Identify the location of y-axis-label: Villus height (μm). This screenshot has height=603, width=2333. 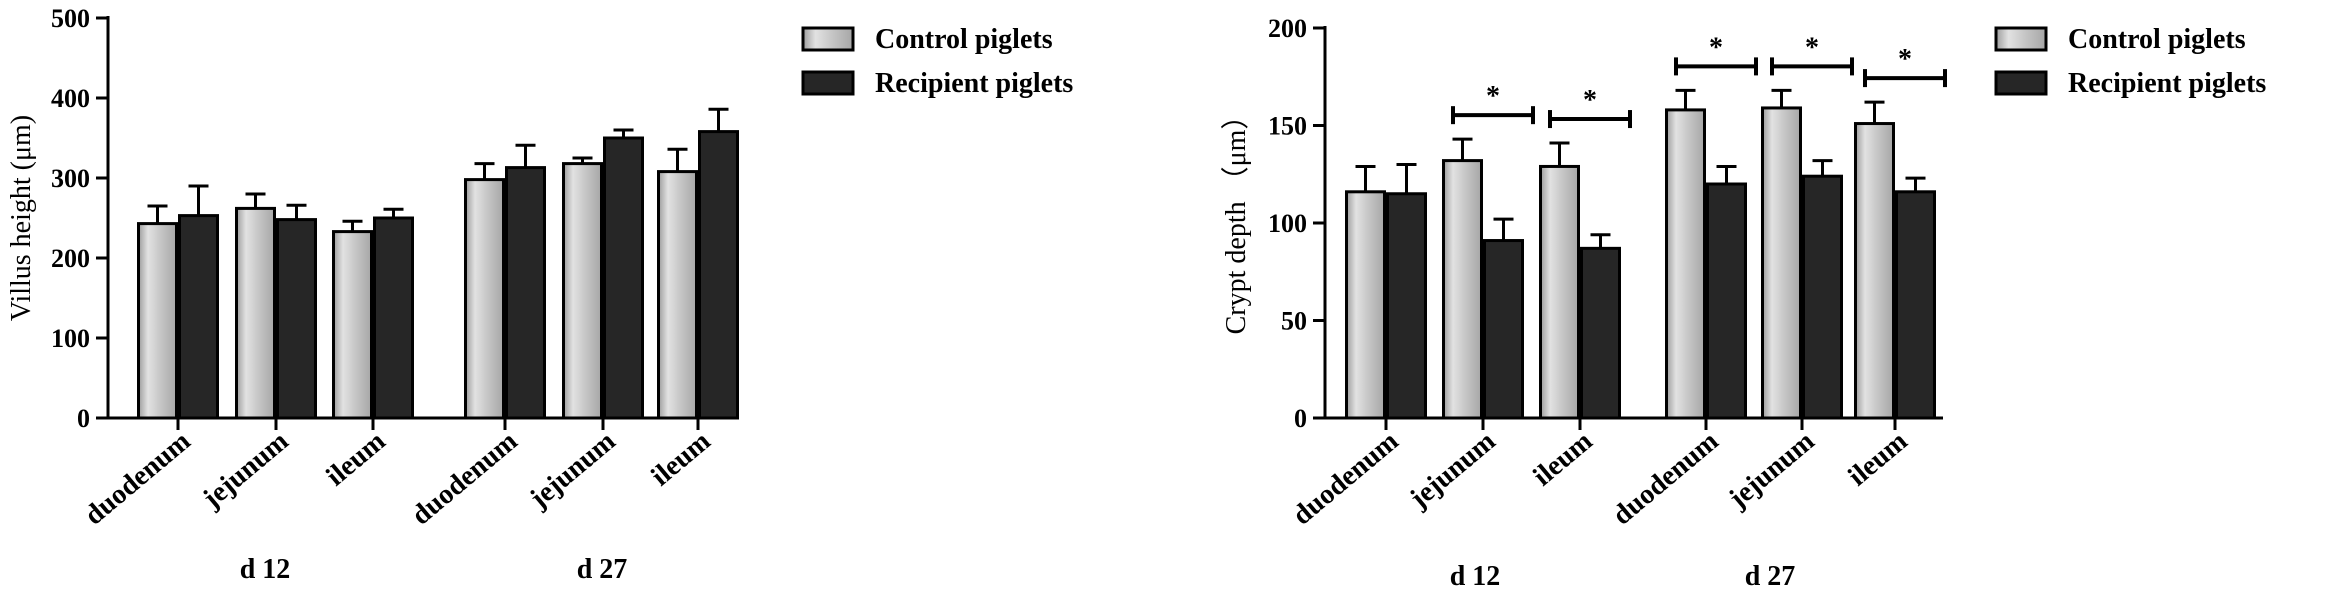
(21, 218).